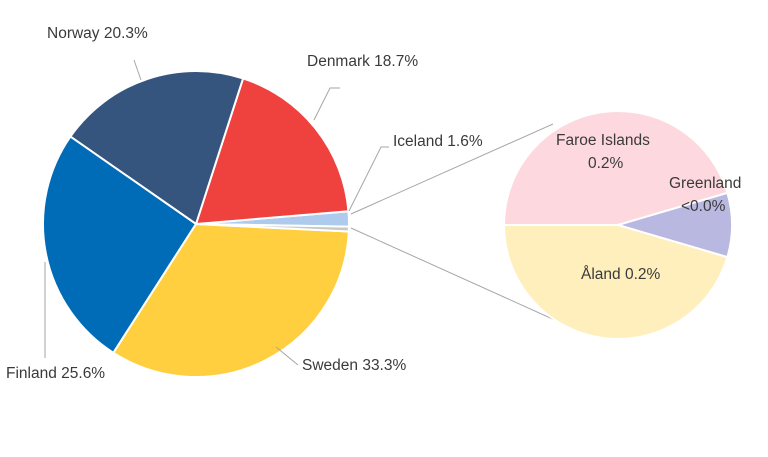 The height and width of the screenshot is (457, 768). Describe the element at coordinates (272, 151) in the screenshot. I see `main-slice-denmark` at that location.